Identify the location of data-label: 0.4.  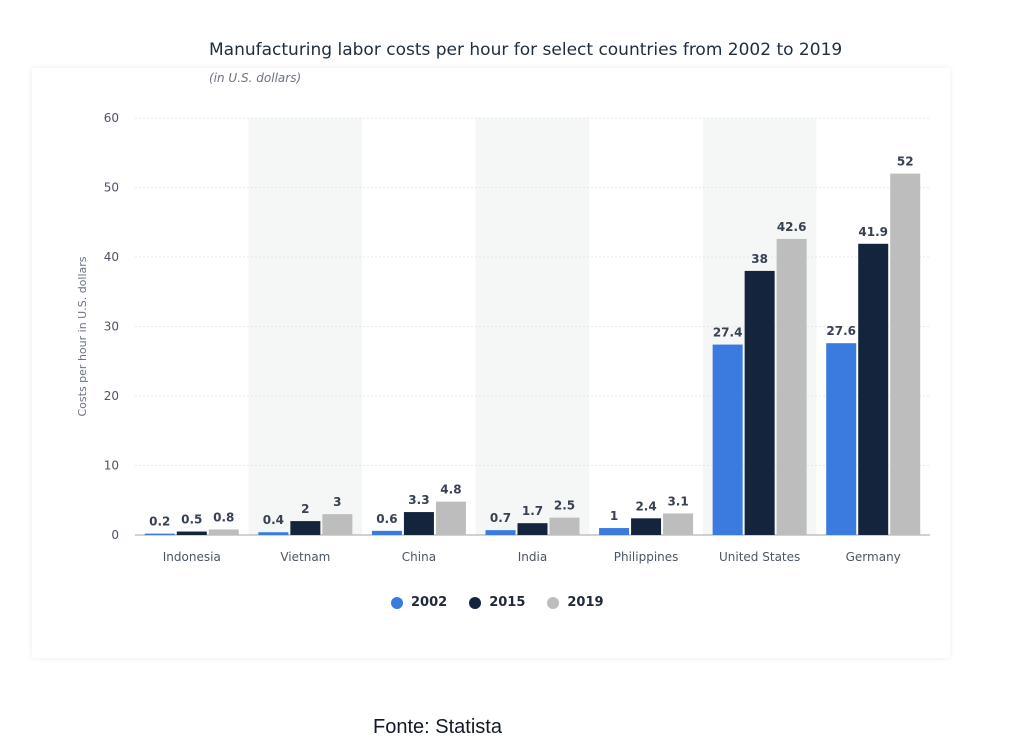
(273, 520).